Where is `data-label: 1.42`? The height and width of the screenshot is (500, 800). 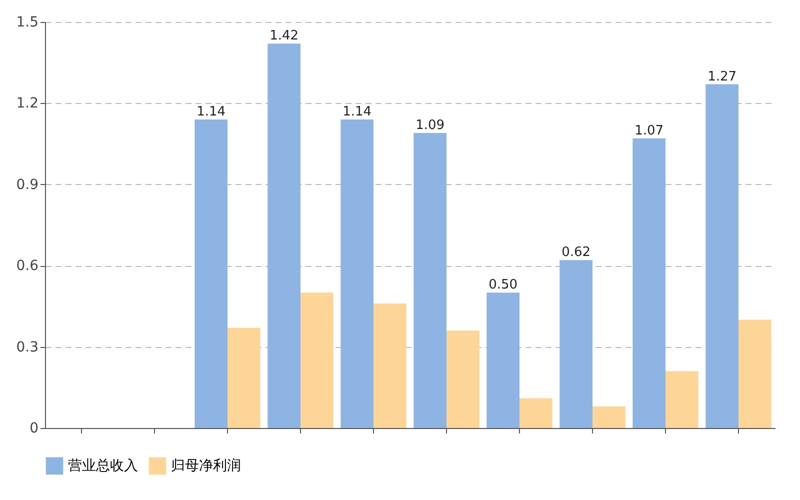 data-label: 1.42 is located at coordinates (284, 36).